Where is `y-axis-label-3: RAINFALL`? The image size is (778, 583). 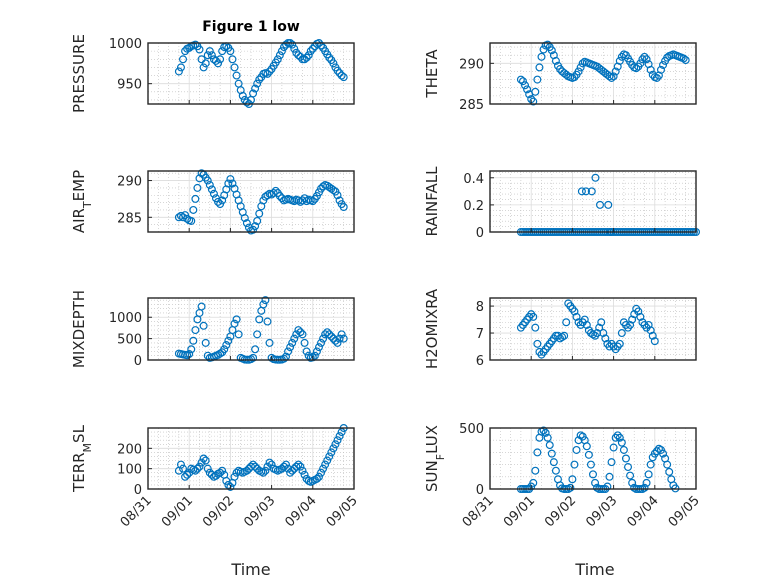 y-axis-label-3: RAINFALL is located at coordinates (432, 201).